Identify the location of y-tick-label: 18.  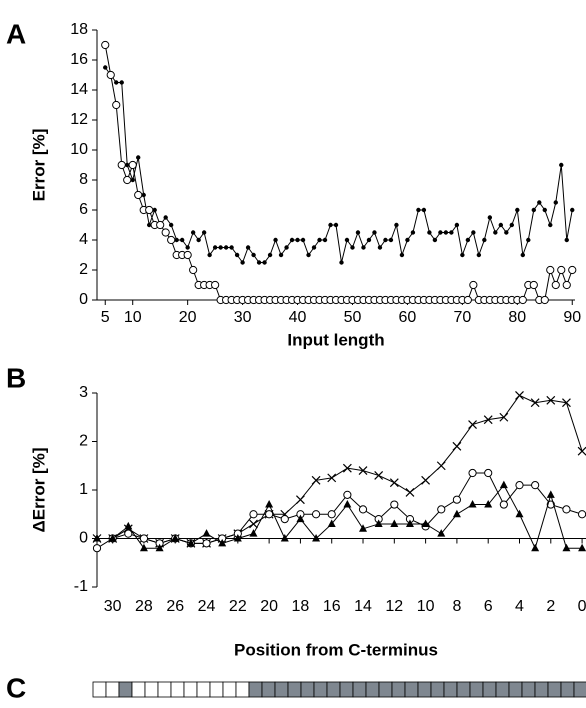
(79, 29).